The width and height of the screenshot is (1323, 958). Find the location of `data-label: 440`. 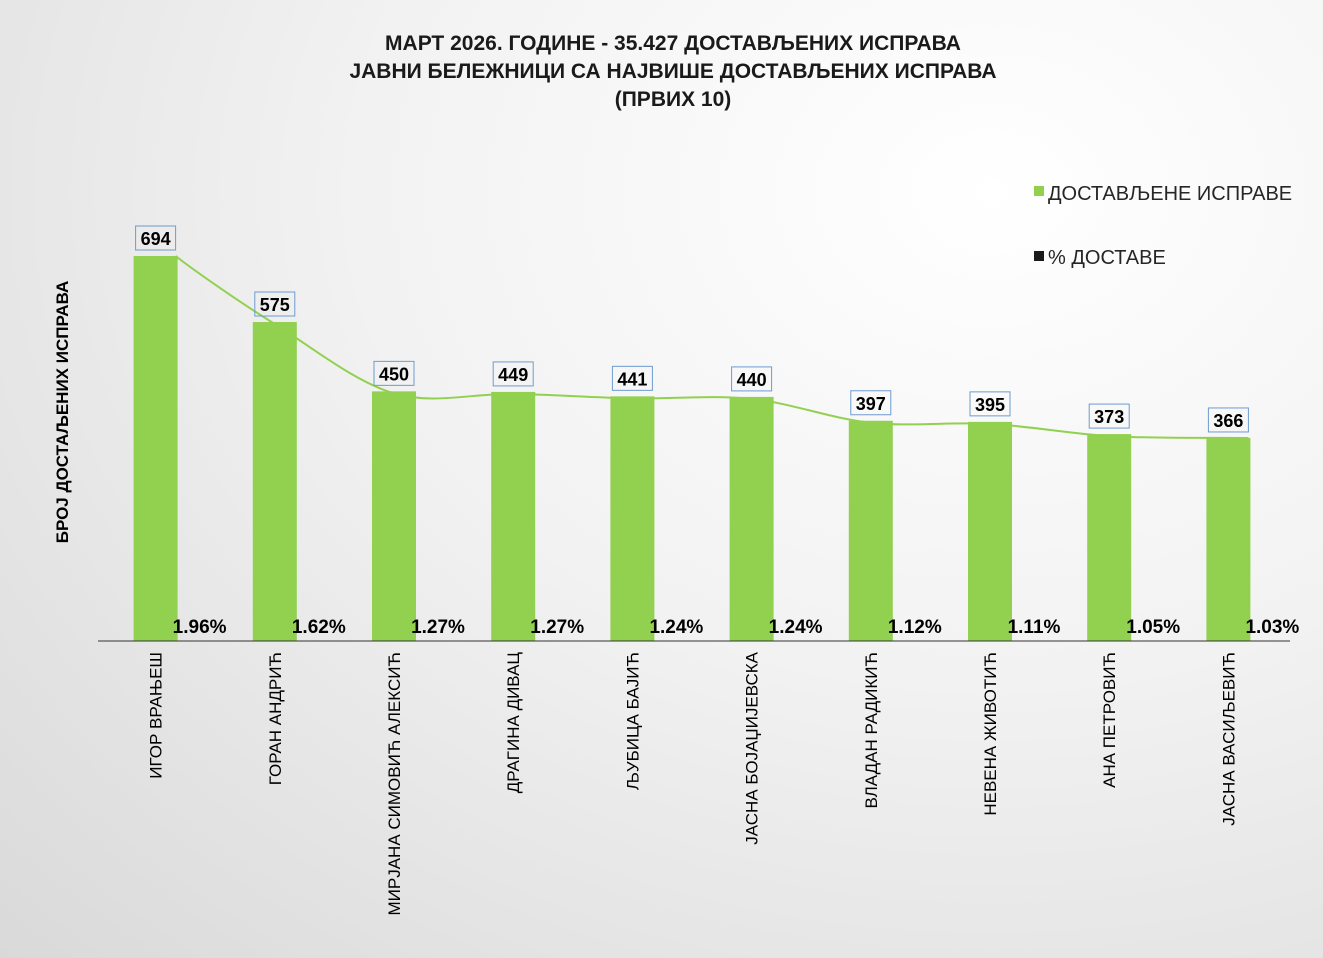

data-label: 440 is located at coordinates (752, 380).